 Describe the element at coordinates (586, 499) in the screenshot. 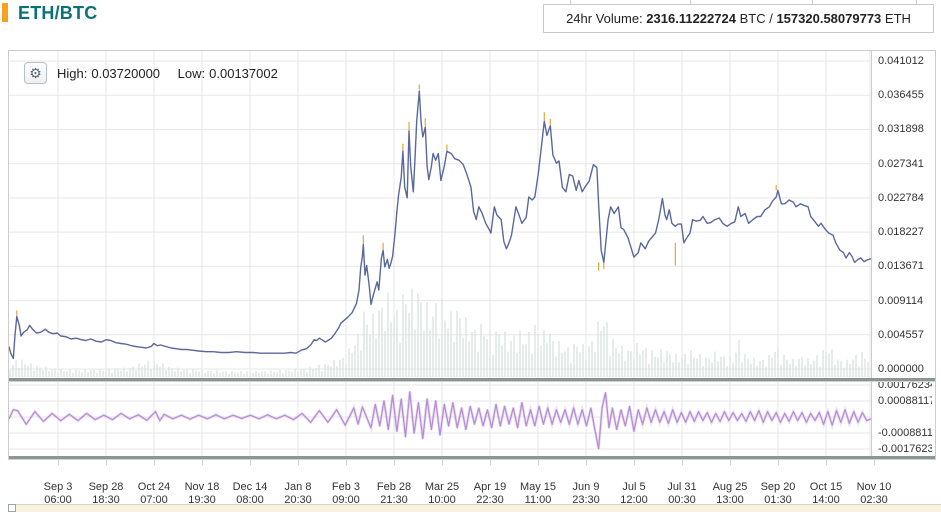

I see `x-tick-time: 23:30` at that location.